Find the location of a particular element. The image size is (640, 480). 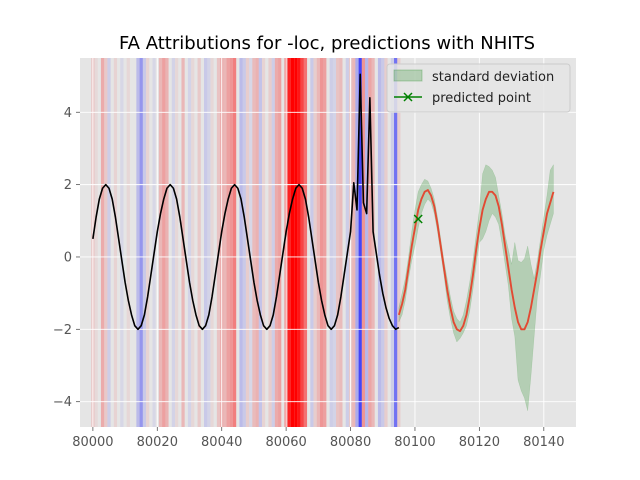

y-tick-label-4: 4 is located at coordinates (68, 113).